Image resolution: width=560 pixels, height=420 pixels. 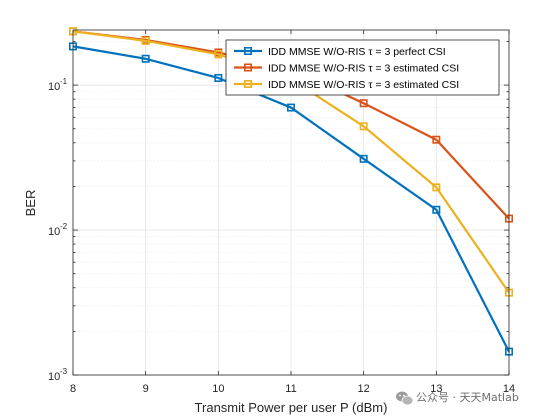 I want to click on watermark-text: 公众号 · 天天Matlab, so click(x=467, y=397).